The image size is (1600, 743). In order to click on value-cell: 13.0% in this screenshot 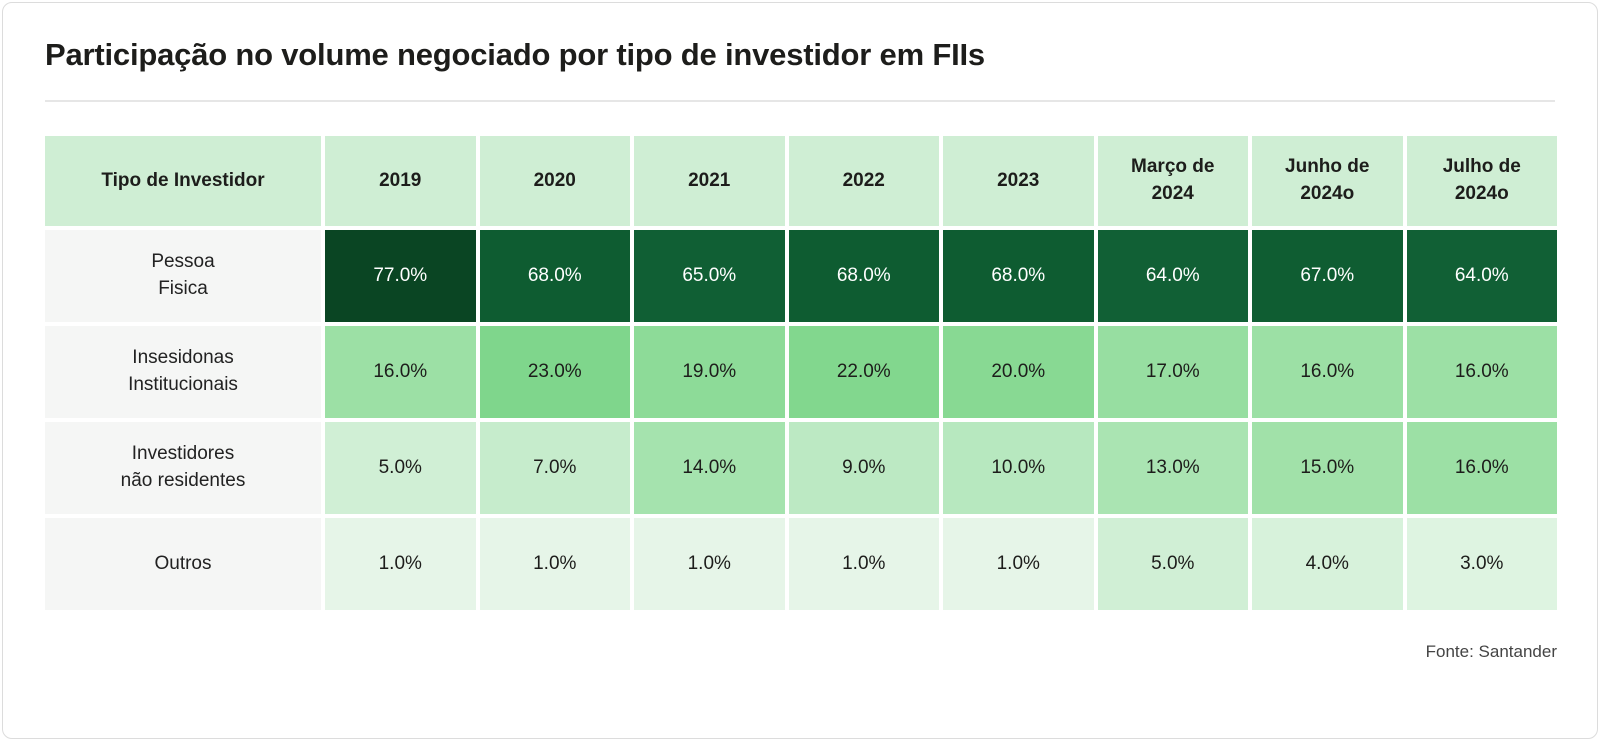, I will do `click(1172, 468)`.